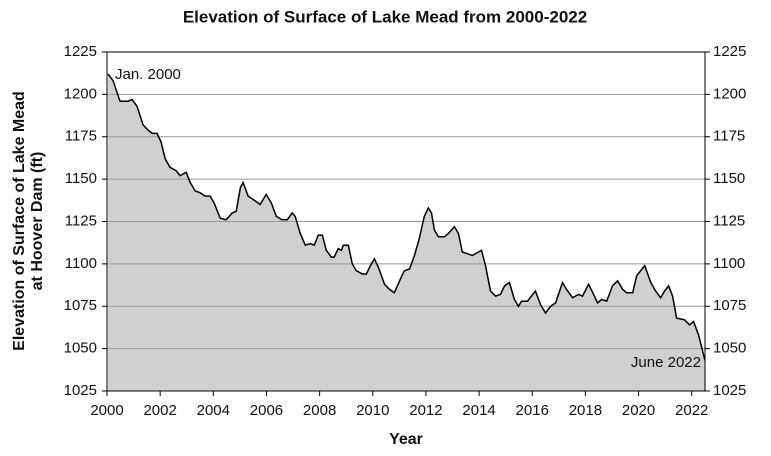 Image resolution: width=771 pixels, height=456 pixels. I want to click on y2-tick-label: 1050, so click(729, 348).